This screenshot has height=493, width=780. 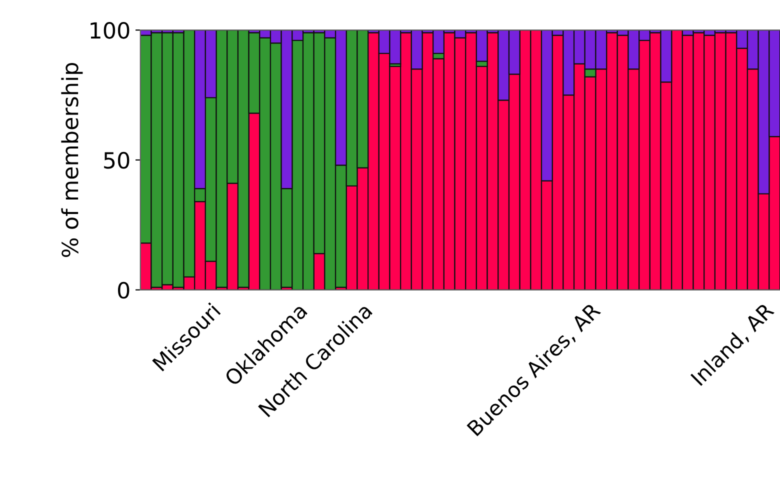 What do you see at coordinates (110, 30) in the screenshot?
I see `y-tick-label: 100` at bounding box center [110, 30].